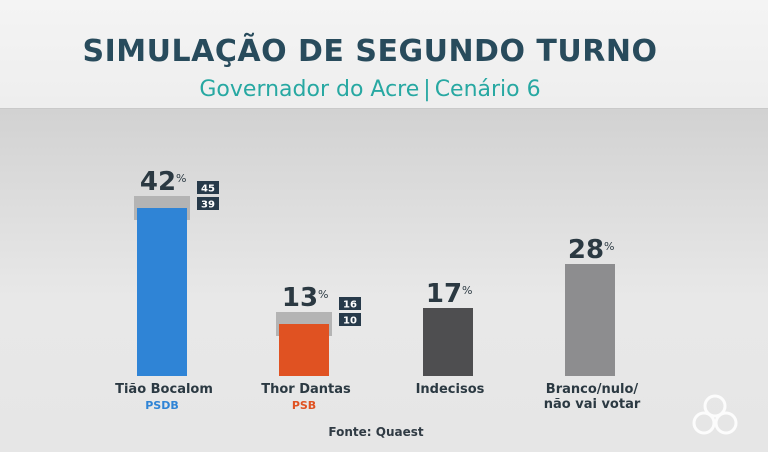 The height and width of the screenshot is (452, 768). I want to click on subtitle-scenario: Cenário 6, so click(487, 89).